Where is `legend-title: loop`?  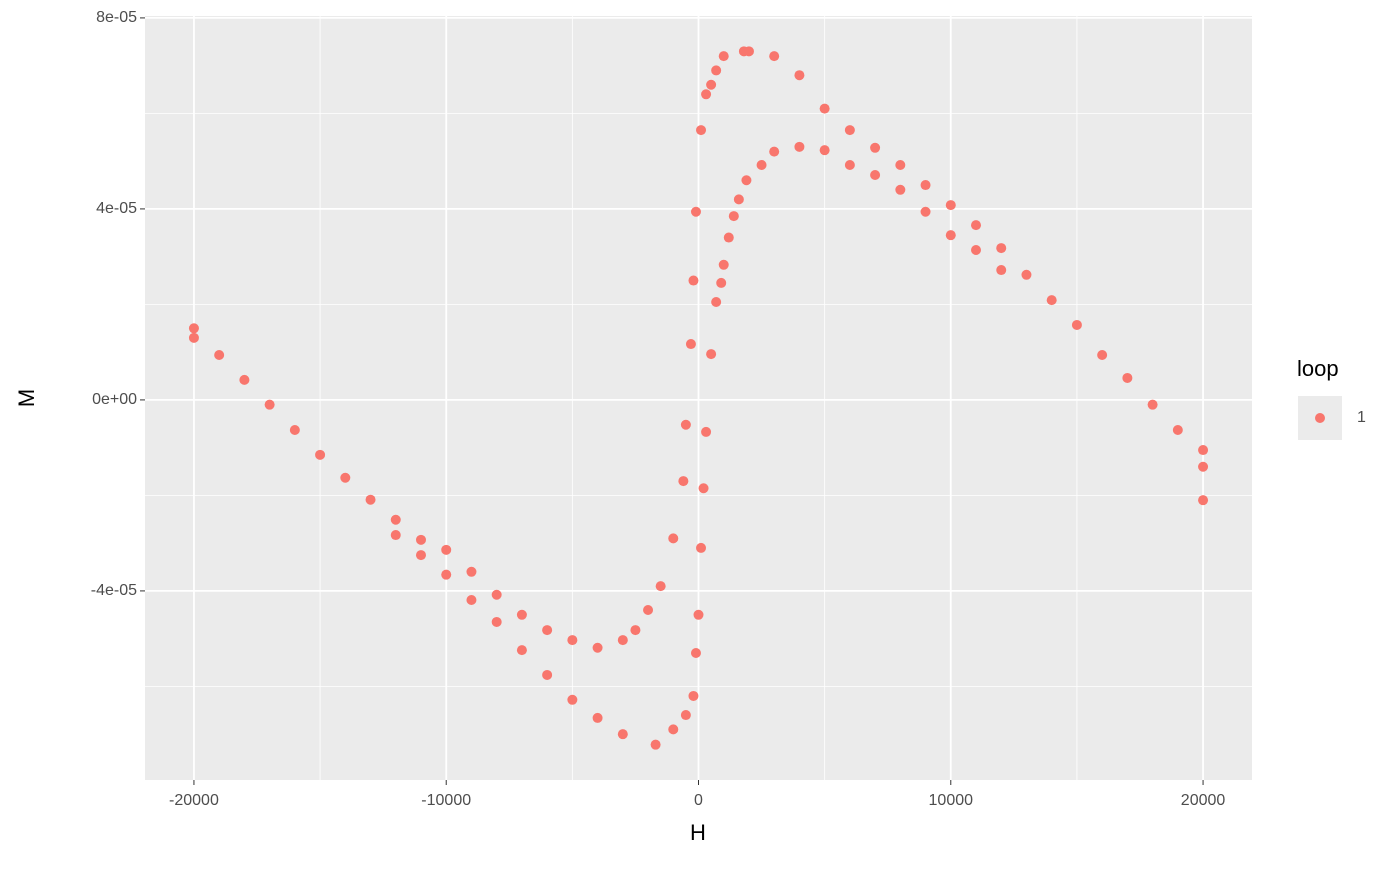 legend-title: loop is located at coordinates (1318, 368).